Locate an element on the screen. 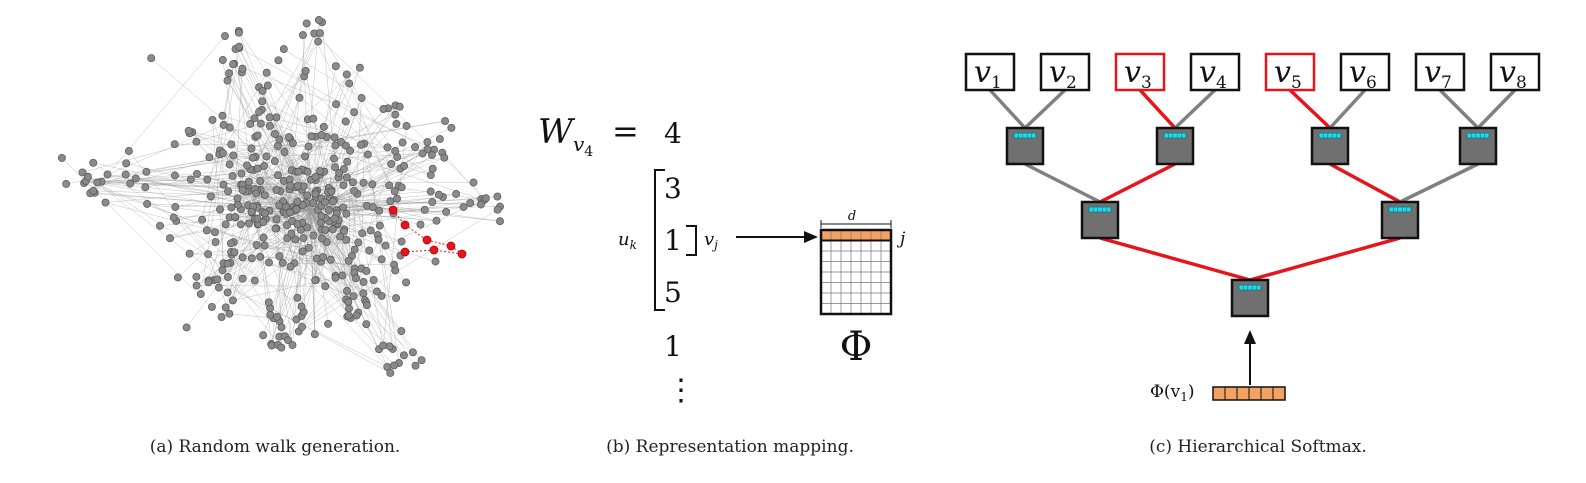 Image resolution: width=1586 pixels, height=483 pixels. matrix-highlight-row is located at coordinates (856, 235).